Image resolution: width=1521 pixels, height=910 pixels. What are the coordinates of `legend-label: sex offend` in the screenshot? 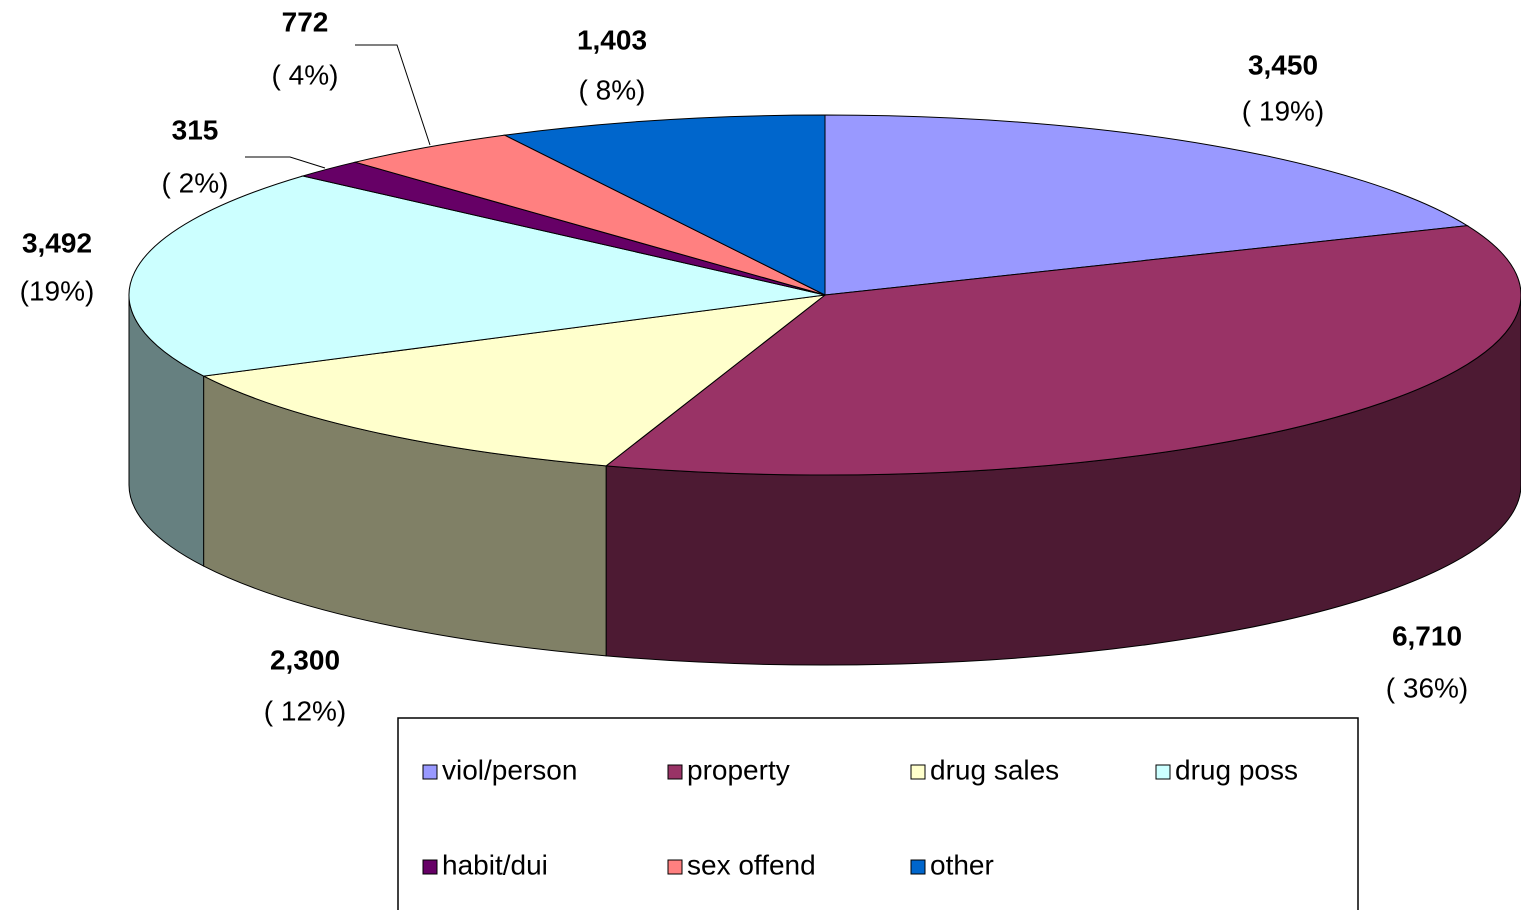 It's located at (751, 864).